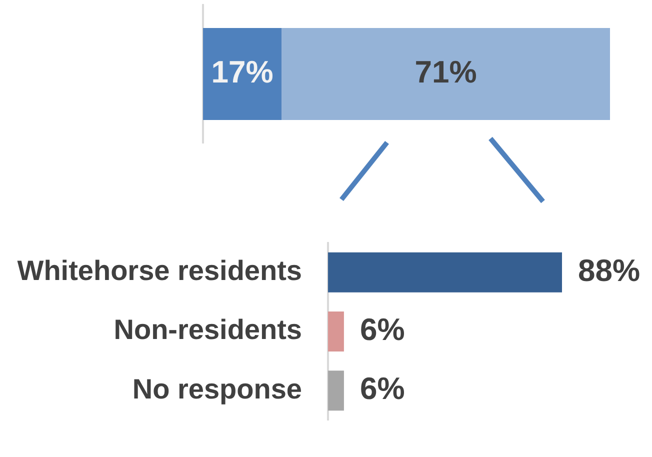 This screenshot has width=652, height=457. Describe the element at coordinates (217, 388) in the screenshot. I see `y-tick-label: No response` at that location.